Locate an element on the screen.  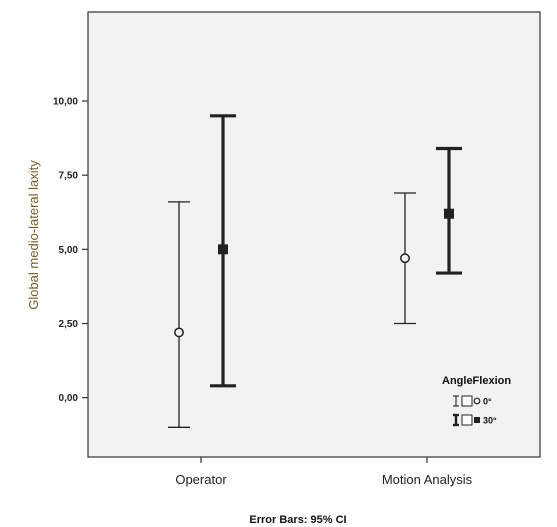
y-tick-label: 5,00 is located at coordinates (69, 250).